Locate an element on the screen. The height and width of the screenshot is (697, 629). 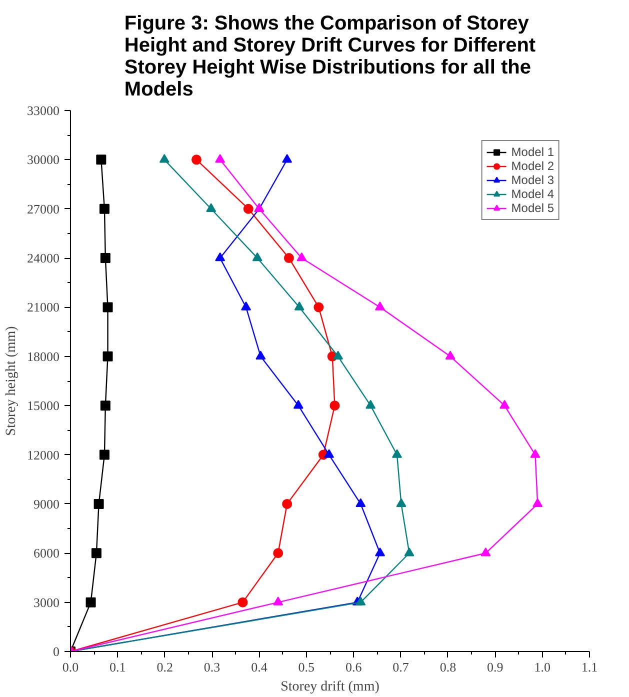
x-axis-title: Storey drift (mm) is located at coordinates (330, 687).